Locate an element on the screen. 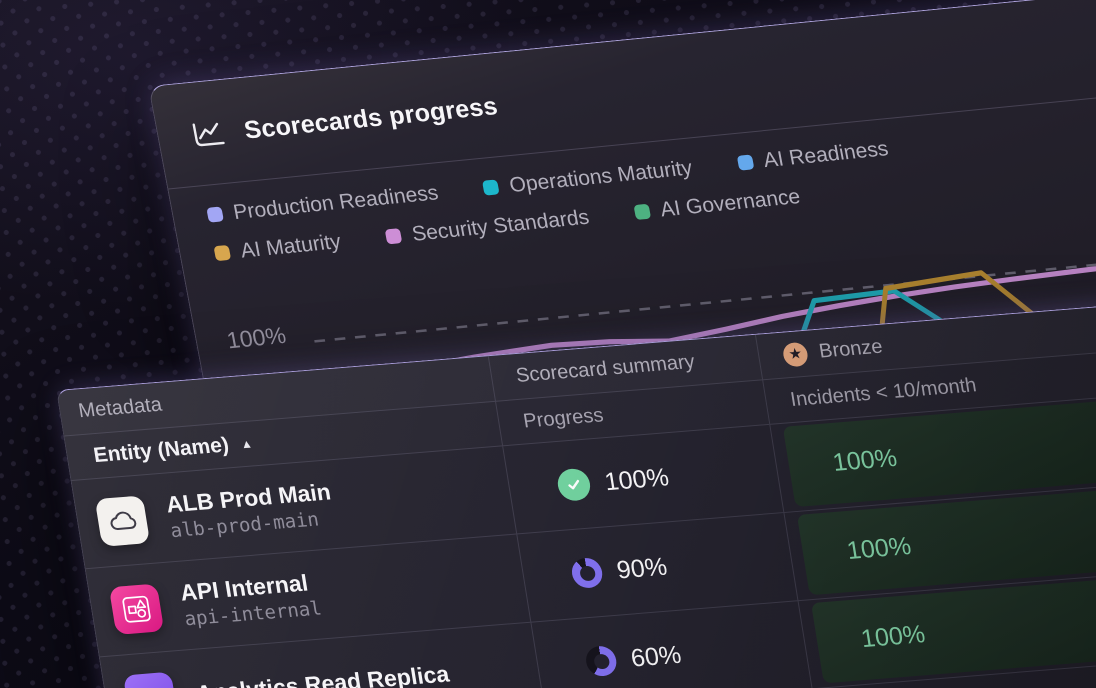 This screenshot has width=1096, height=688. bronze-medal-icon: ★ is located at coordinates (795, 354).